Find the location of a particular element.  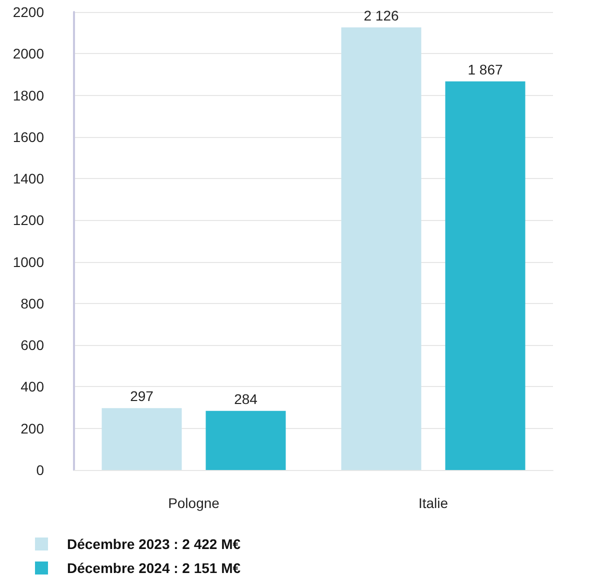

y-tick-label: 600 is located at coordinates (32, 345).